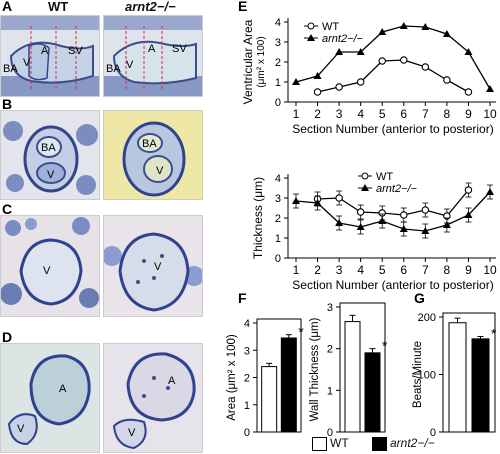  Describe the element at coordinates (419, 298) in the screenshot. I see `panel-letter-g: G` at that location.